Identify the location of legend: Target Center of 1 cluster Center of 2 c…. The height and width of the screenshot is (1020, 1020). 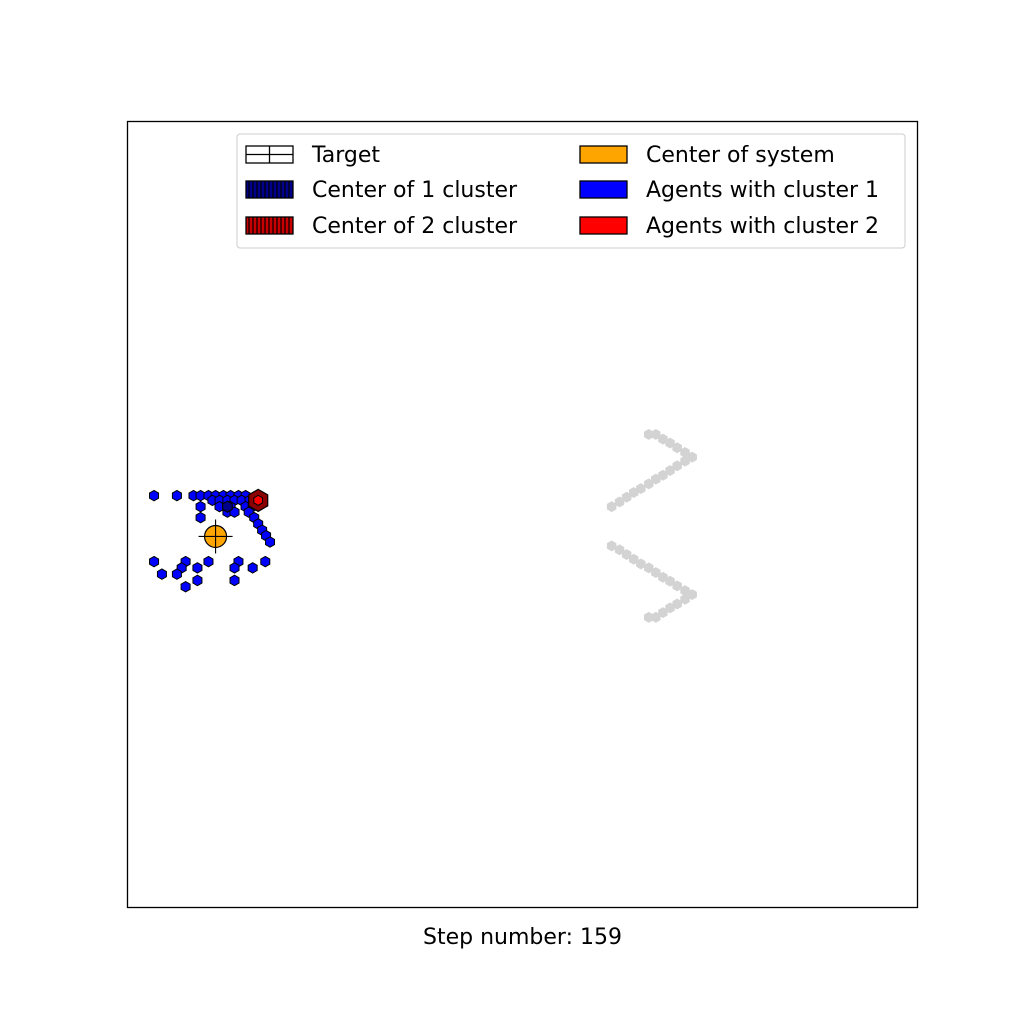
(571, 191).